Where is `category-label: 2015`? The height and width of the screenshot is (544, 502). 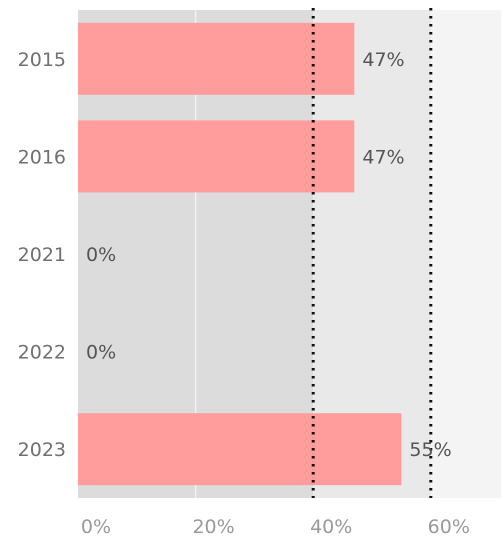 category-label: 2015 is located at coordinates (42, 60).